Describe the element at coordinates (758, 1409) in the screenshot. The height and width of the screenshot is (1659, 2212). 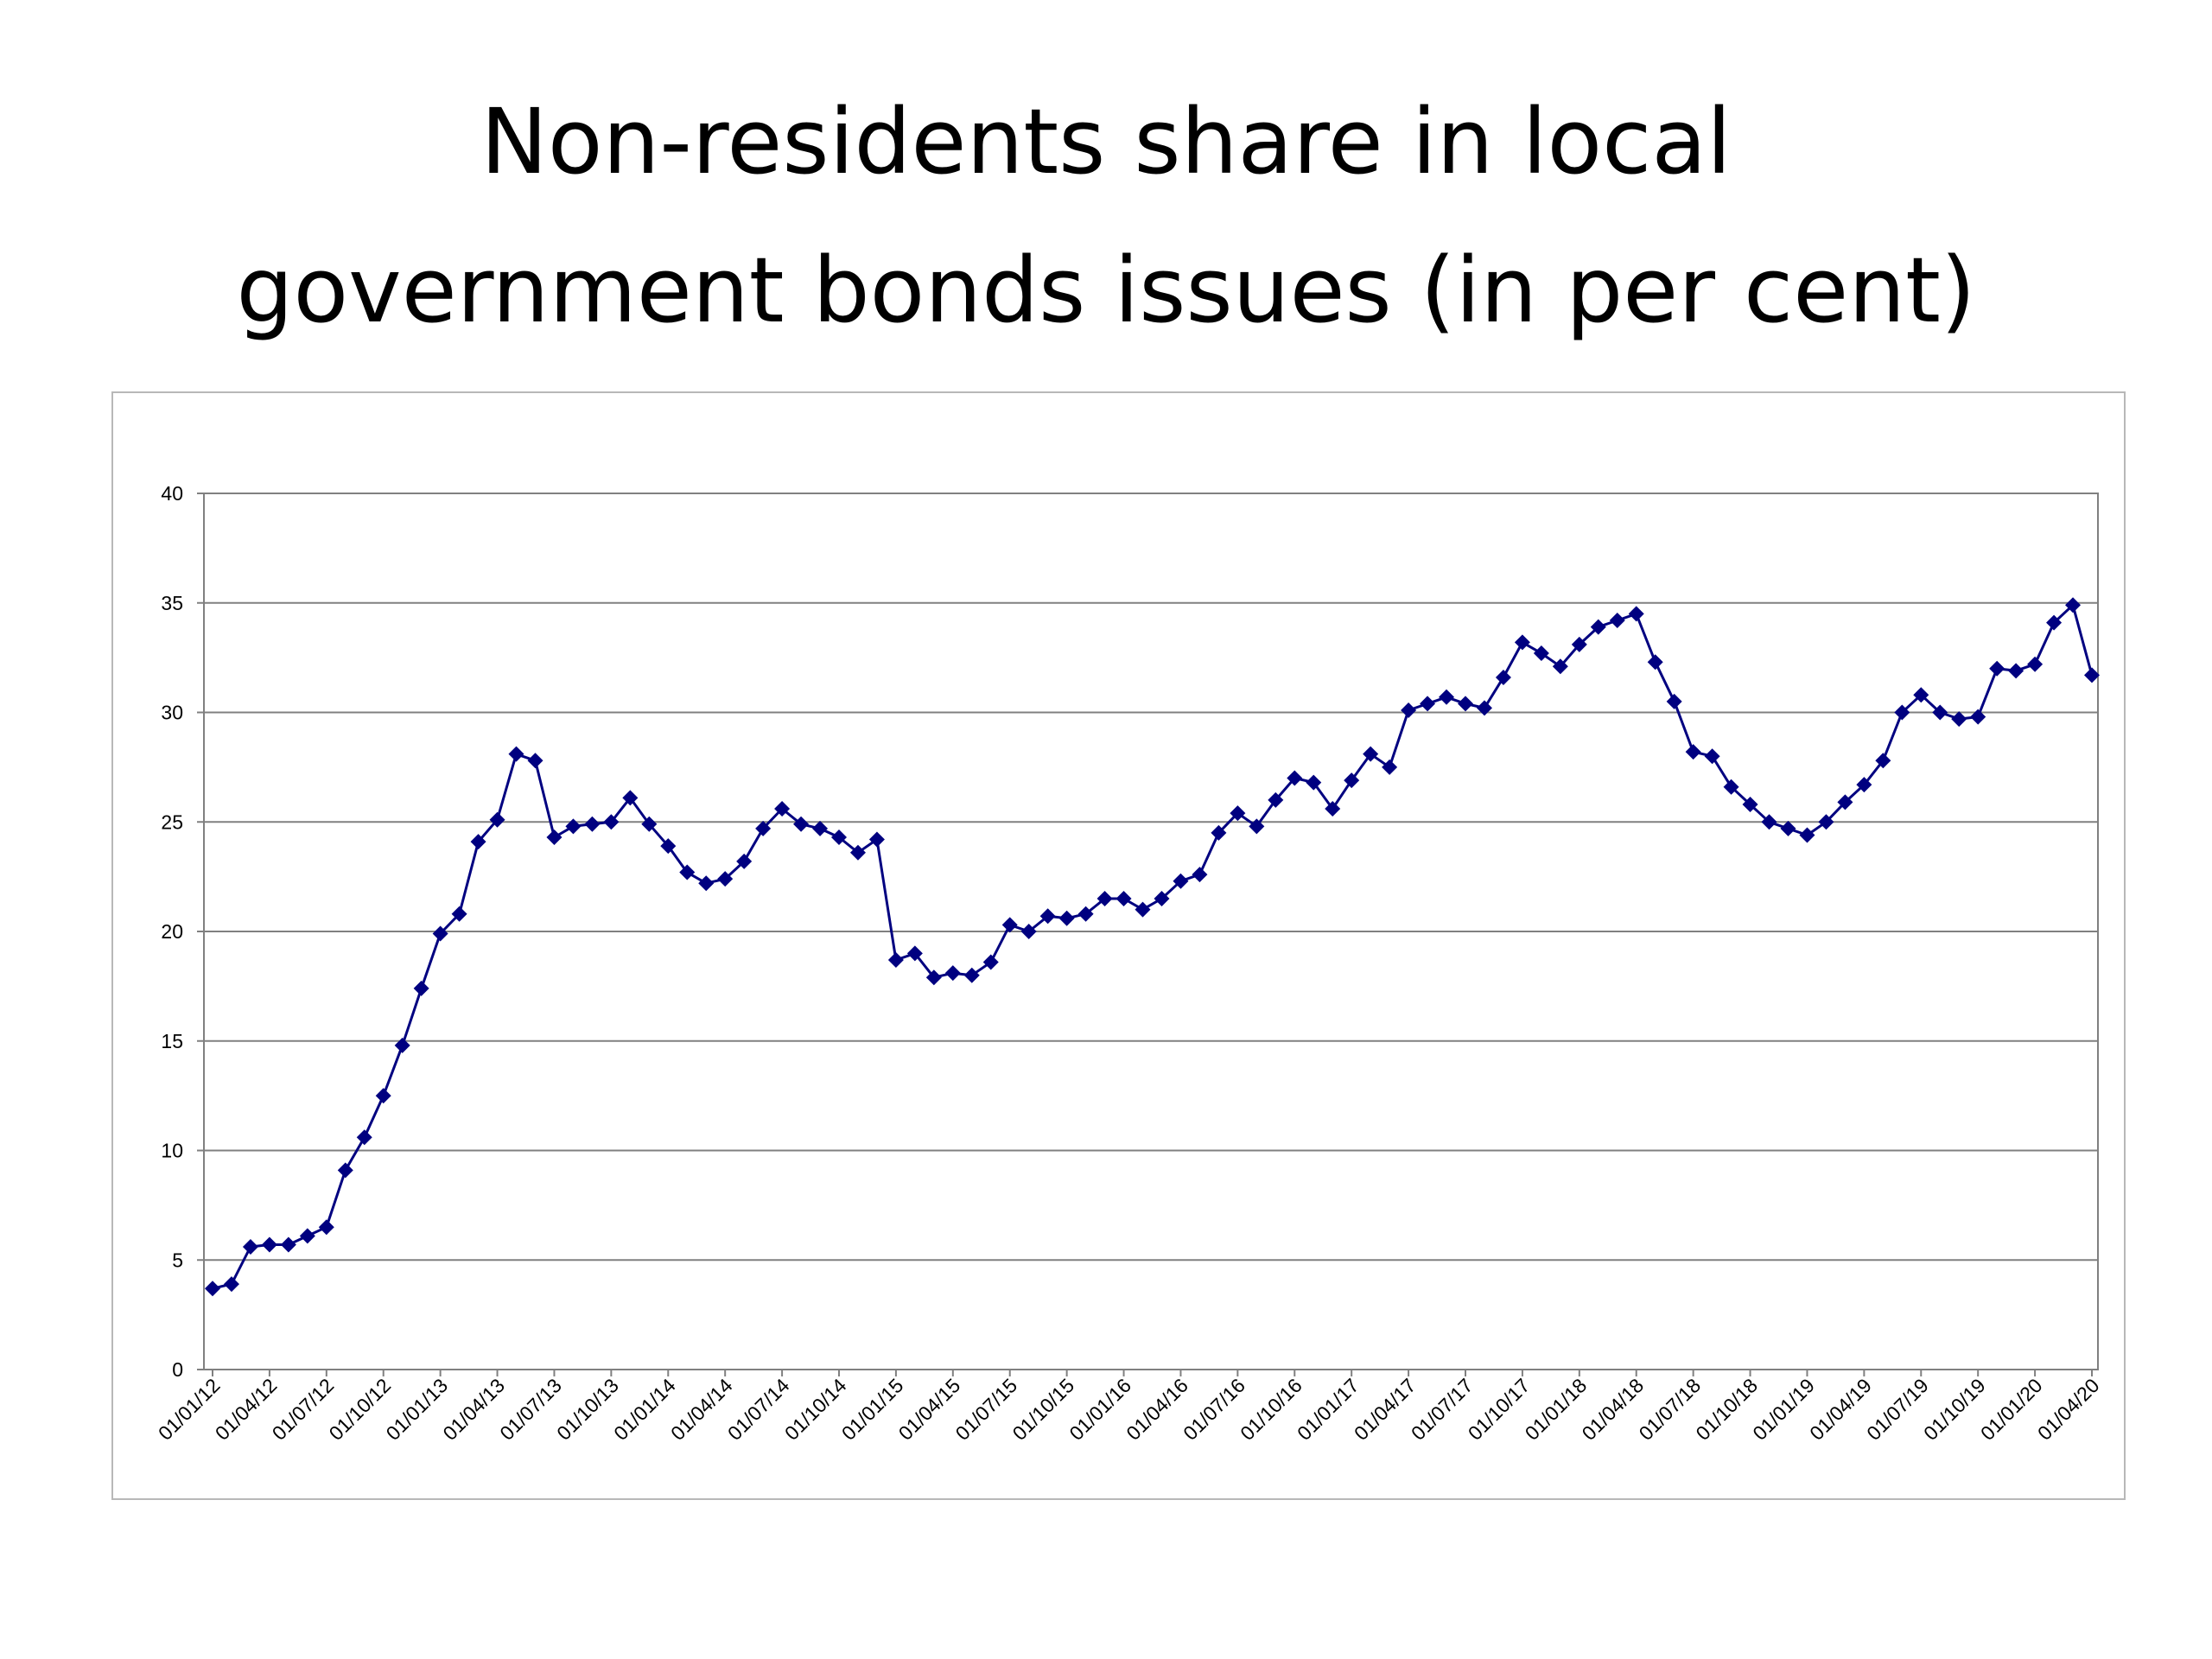
I see `x-tick-label: 01/07/14` at that location.